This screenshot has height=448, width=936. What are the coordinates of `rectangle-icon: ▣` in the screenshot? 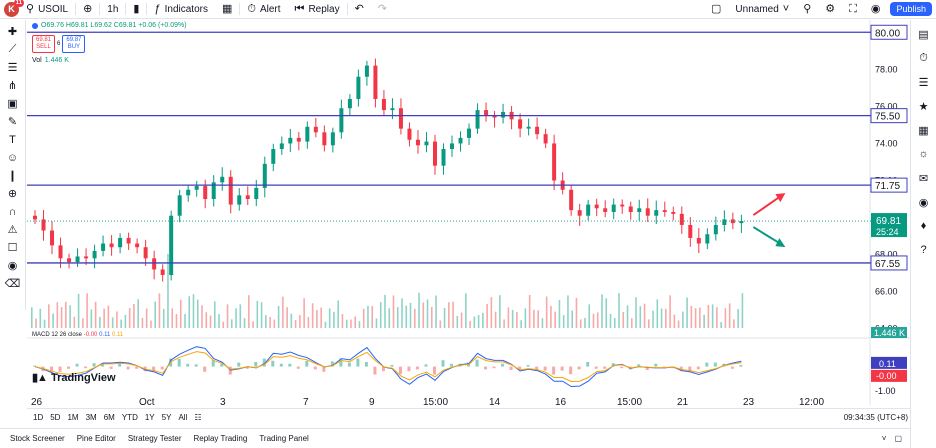 It's located at (12, 104).